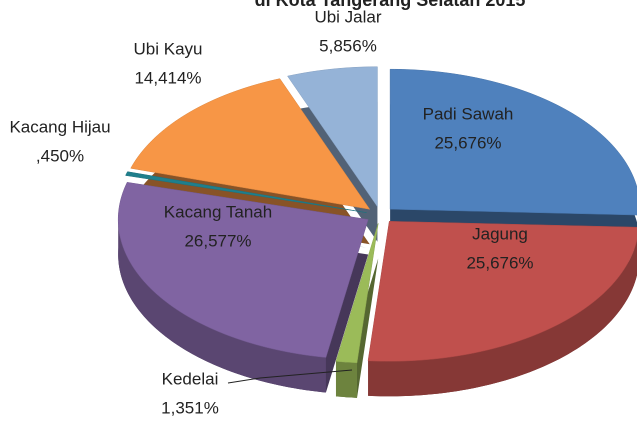 The width and height of the screenshot is (637, 423). Describe the element at coordinates (60, 155) in the screenshot. I see `slice-value-label: ,450%` at that location.